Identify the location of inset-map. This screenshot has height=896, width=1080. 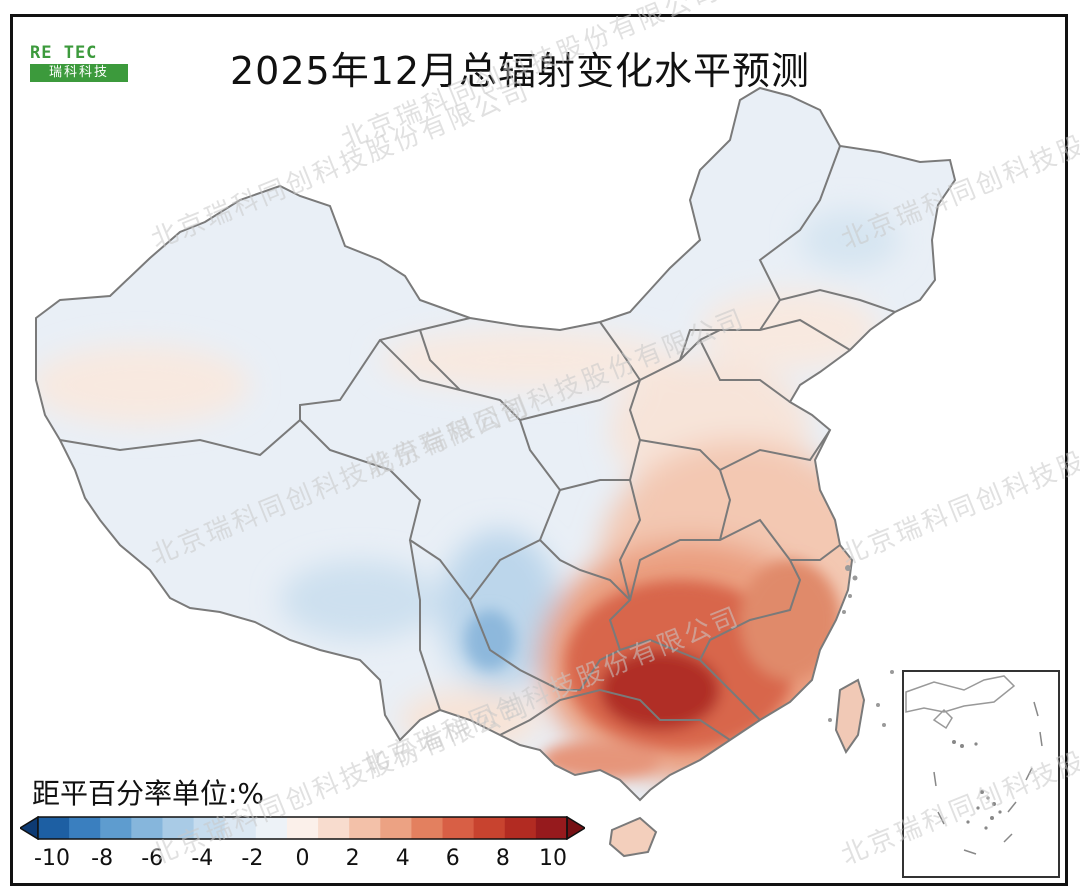
(974, 765).